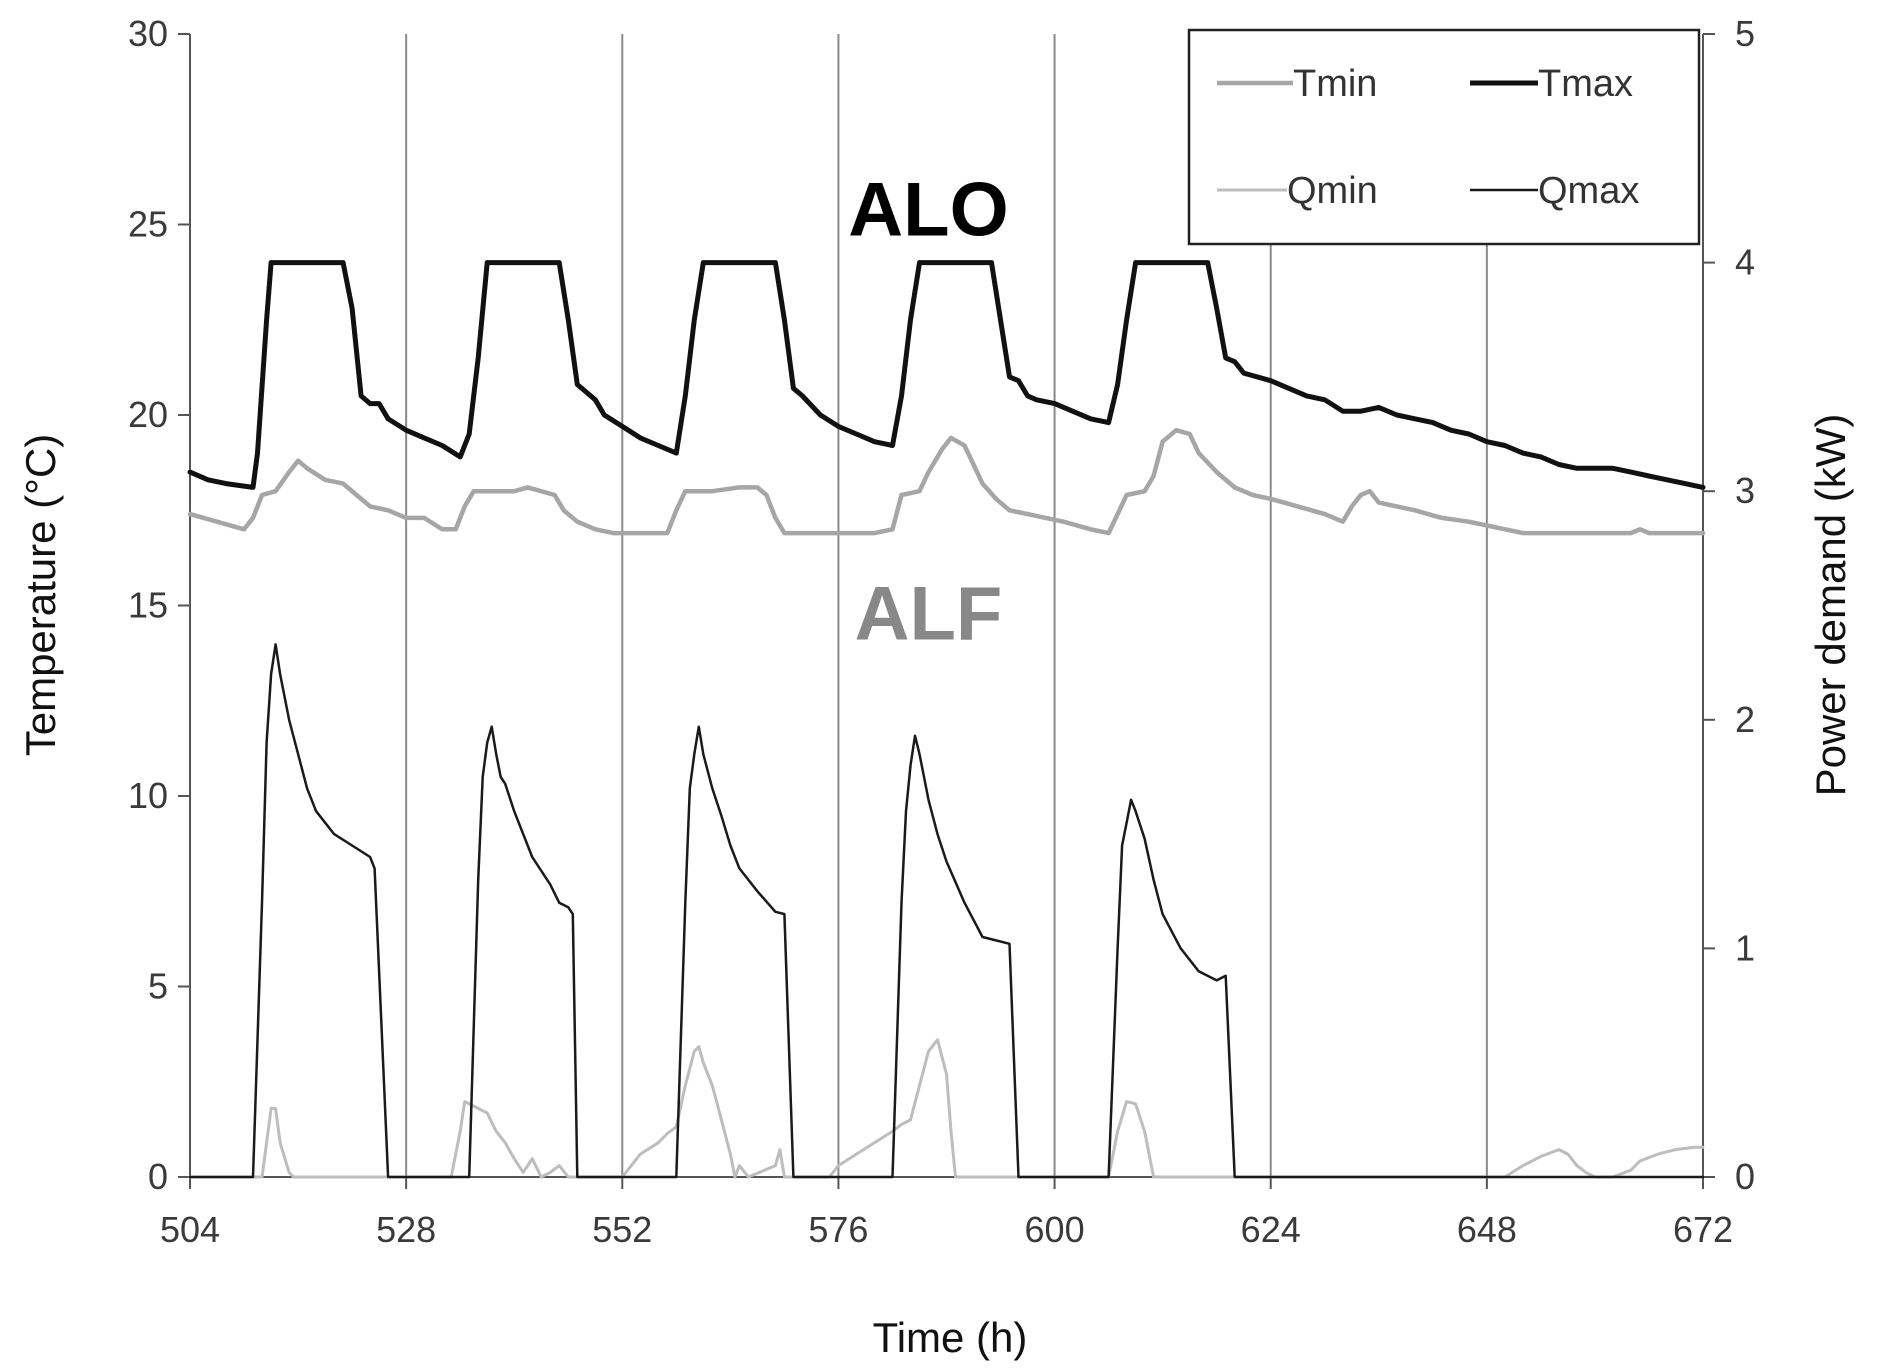 This screenshot has width=1885, height=1369. What do you see at coordinates (1745, 262) in the screenshot?
I see `y2-tick-label-4: 4` at bounding box center [1745, 262].